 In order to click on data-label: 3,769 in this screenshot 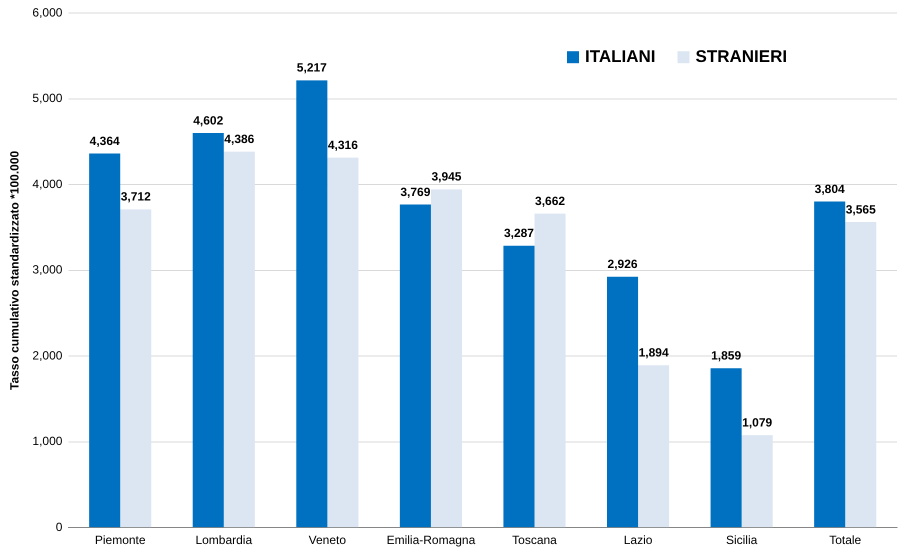, I will do `click(415, 191)`.